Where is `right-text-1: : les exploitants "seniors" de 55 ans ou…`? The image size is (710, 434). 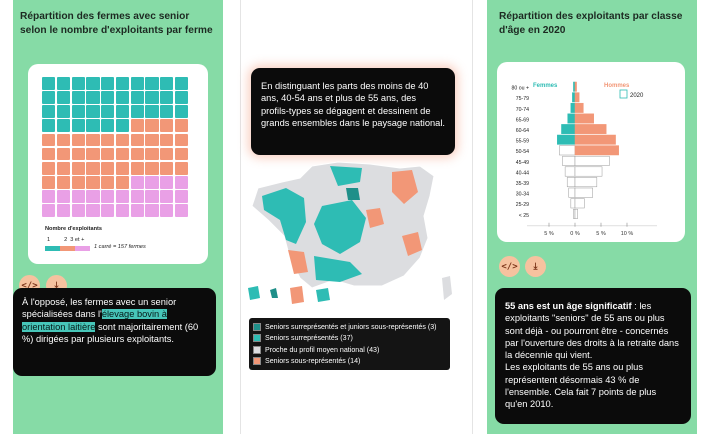 right-text-1: : les exploitants "seniors" de 55 ans ou… is located at coordinates (592, 331).